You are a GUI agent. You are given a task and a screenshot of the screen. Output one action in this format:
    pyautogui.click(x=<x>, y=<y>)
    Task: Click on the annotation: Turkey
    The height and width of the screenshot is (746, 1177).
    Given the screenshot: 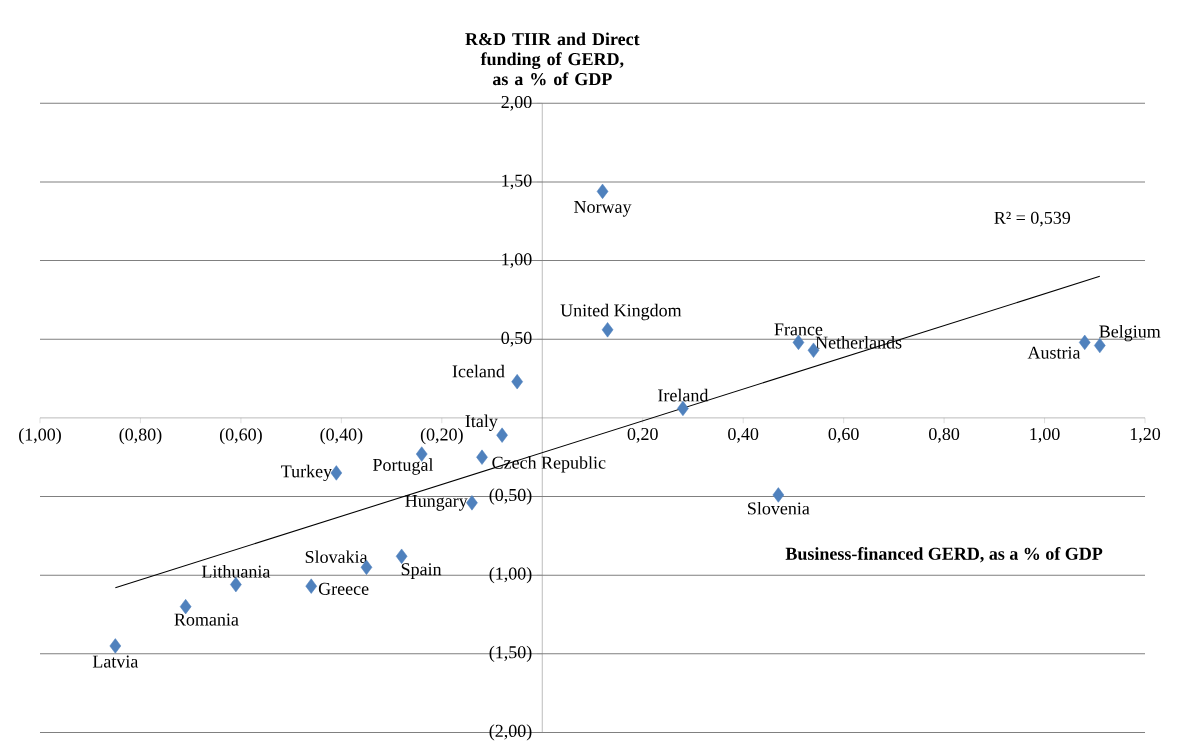 What is the action you would take?
    pyautogui.click(x=307, y=472)
    